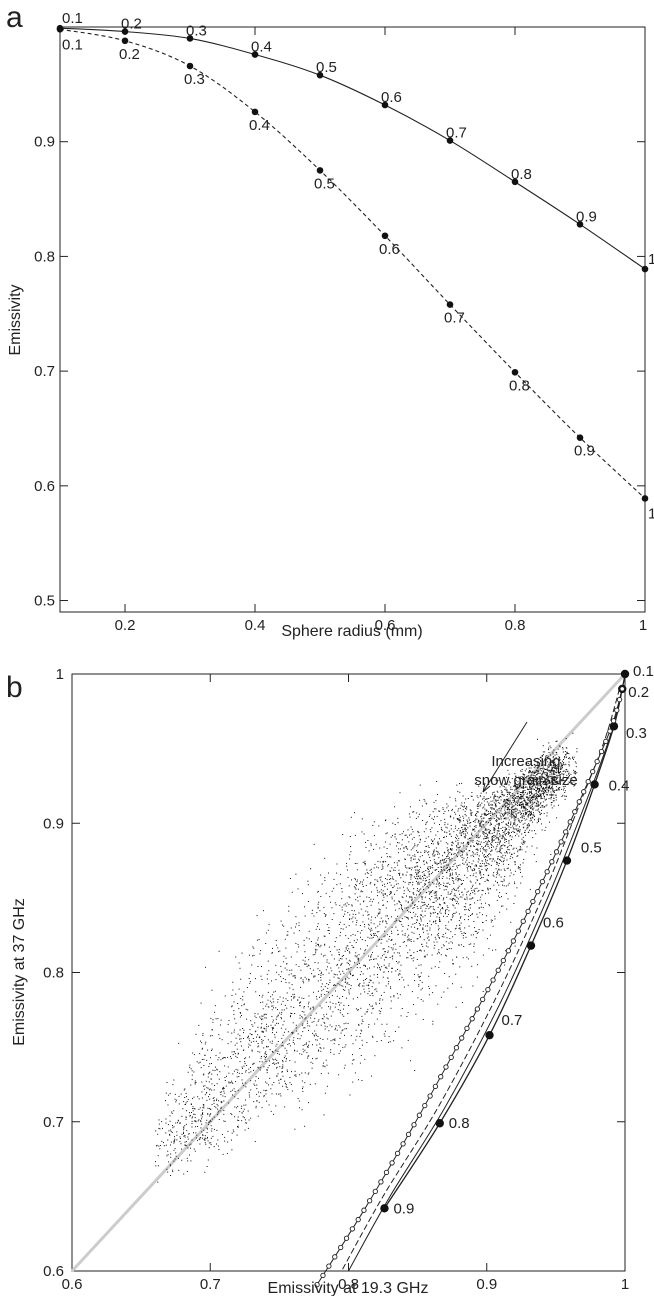 The width and height of the screenshot is (654, 1296). What do you see at coordinates (14, 687) in the screenshot?
I see `panel-label-b: b` at bounding box center [14, 687].